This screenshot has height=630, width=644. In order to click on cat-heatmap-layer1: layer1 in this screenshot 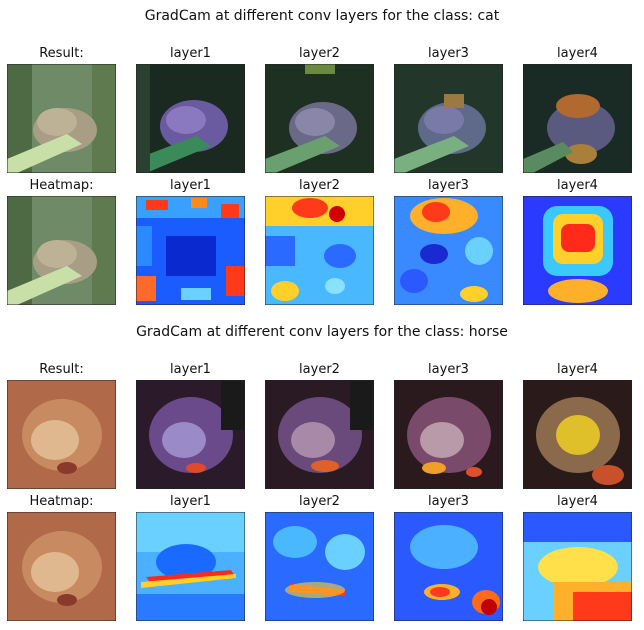, I will do `click(190, 241)`.